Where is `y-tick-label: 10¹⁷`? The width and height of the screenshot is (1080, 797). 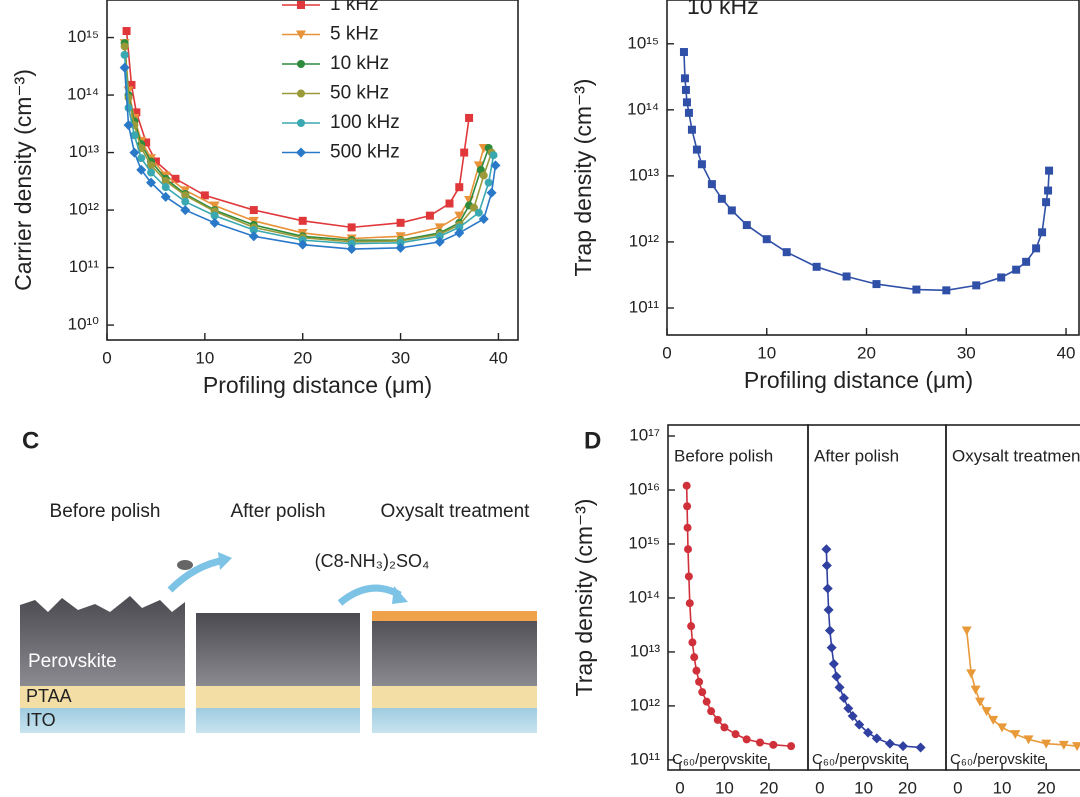 y-tick-label: 10¹⁷ is located at coordinates (644, 435).